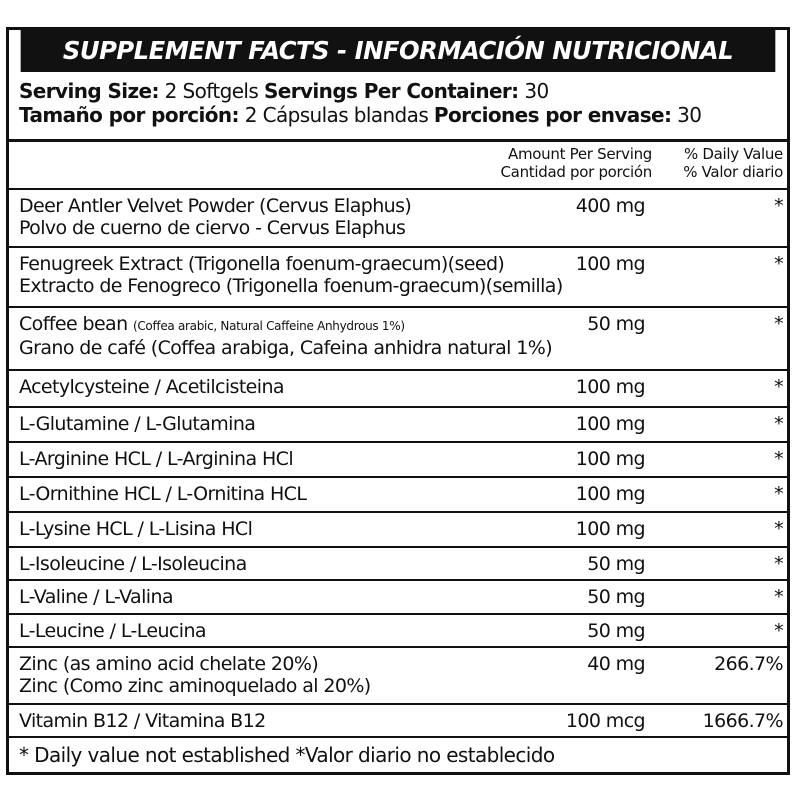 This screenshot has width=800, height=800. Describe the element at coordinates (163, 494) in the screenshot. I see `ingredient-name: L-Ornithine HCL / L-Ornitina HCL` at that location.